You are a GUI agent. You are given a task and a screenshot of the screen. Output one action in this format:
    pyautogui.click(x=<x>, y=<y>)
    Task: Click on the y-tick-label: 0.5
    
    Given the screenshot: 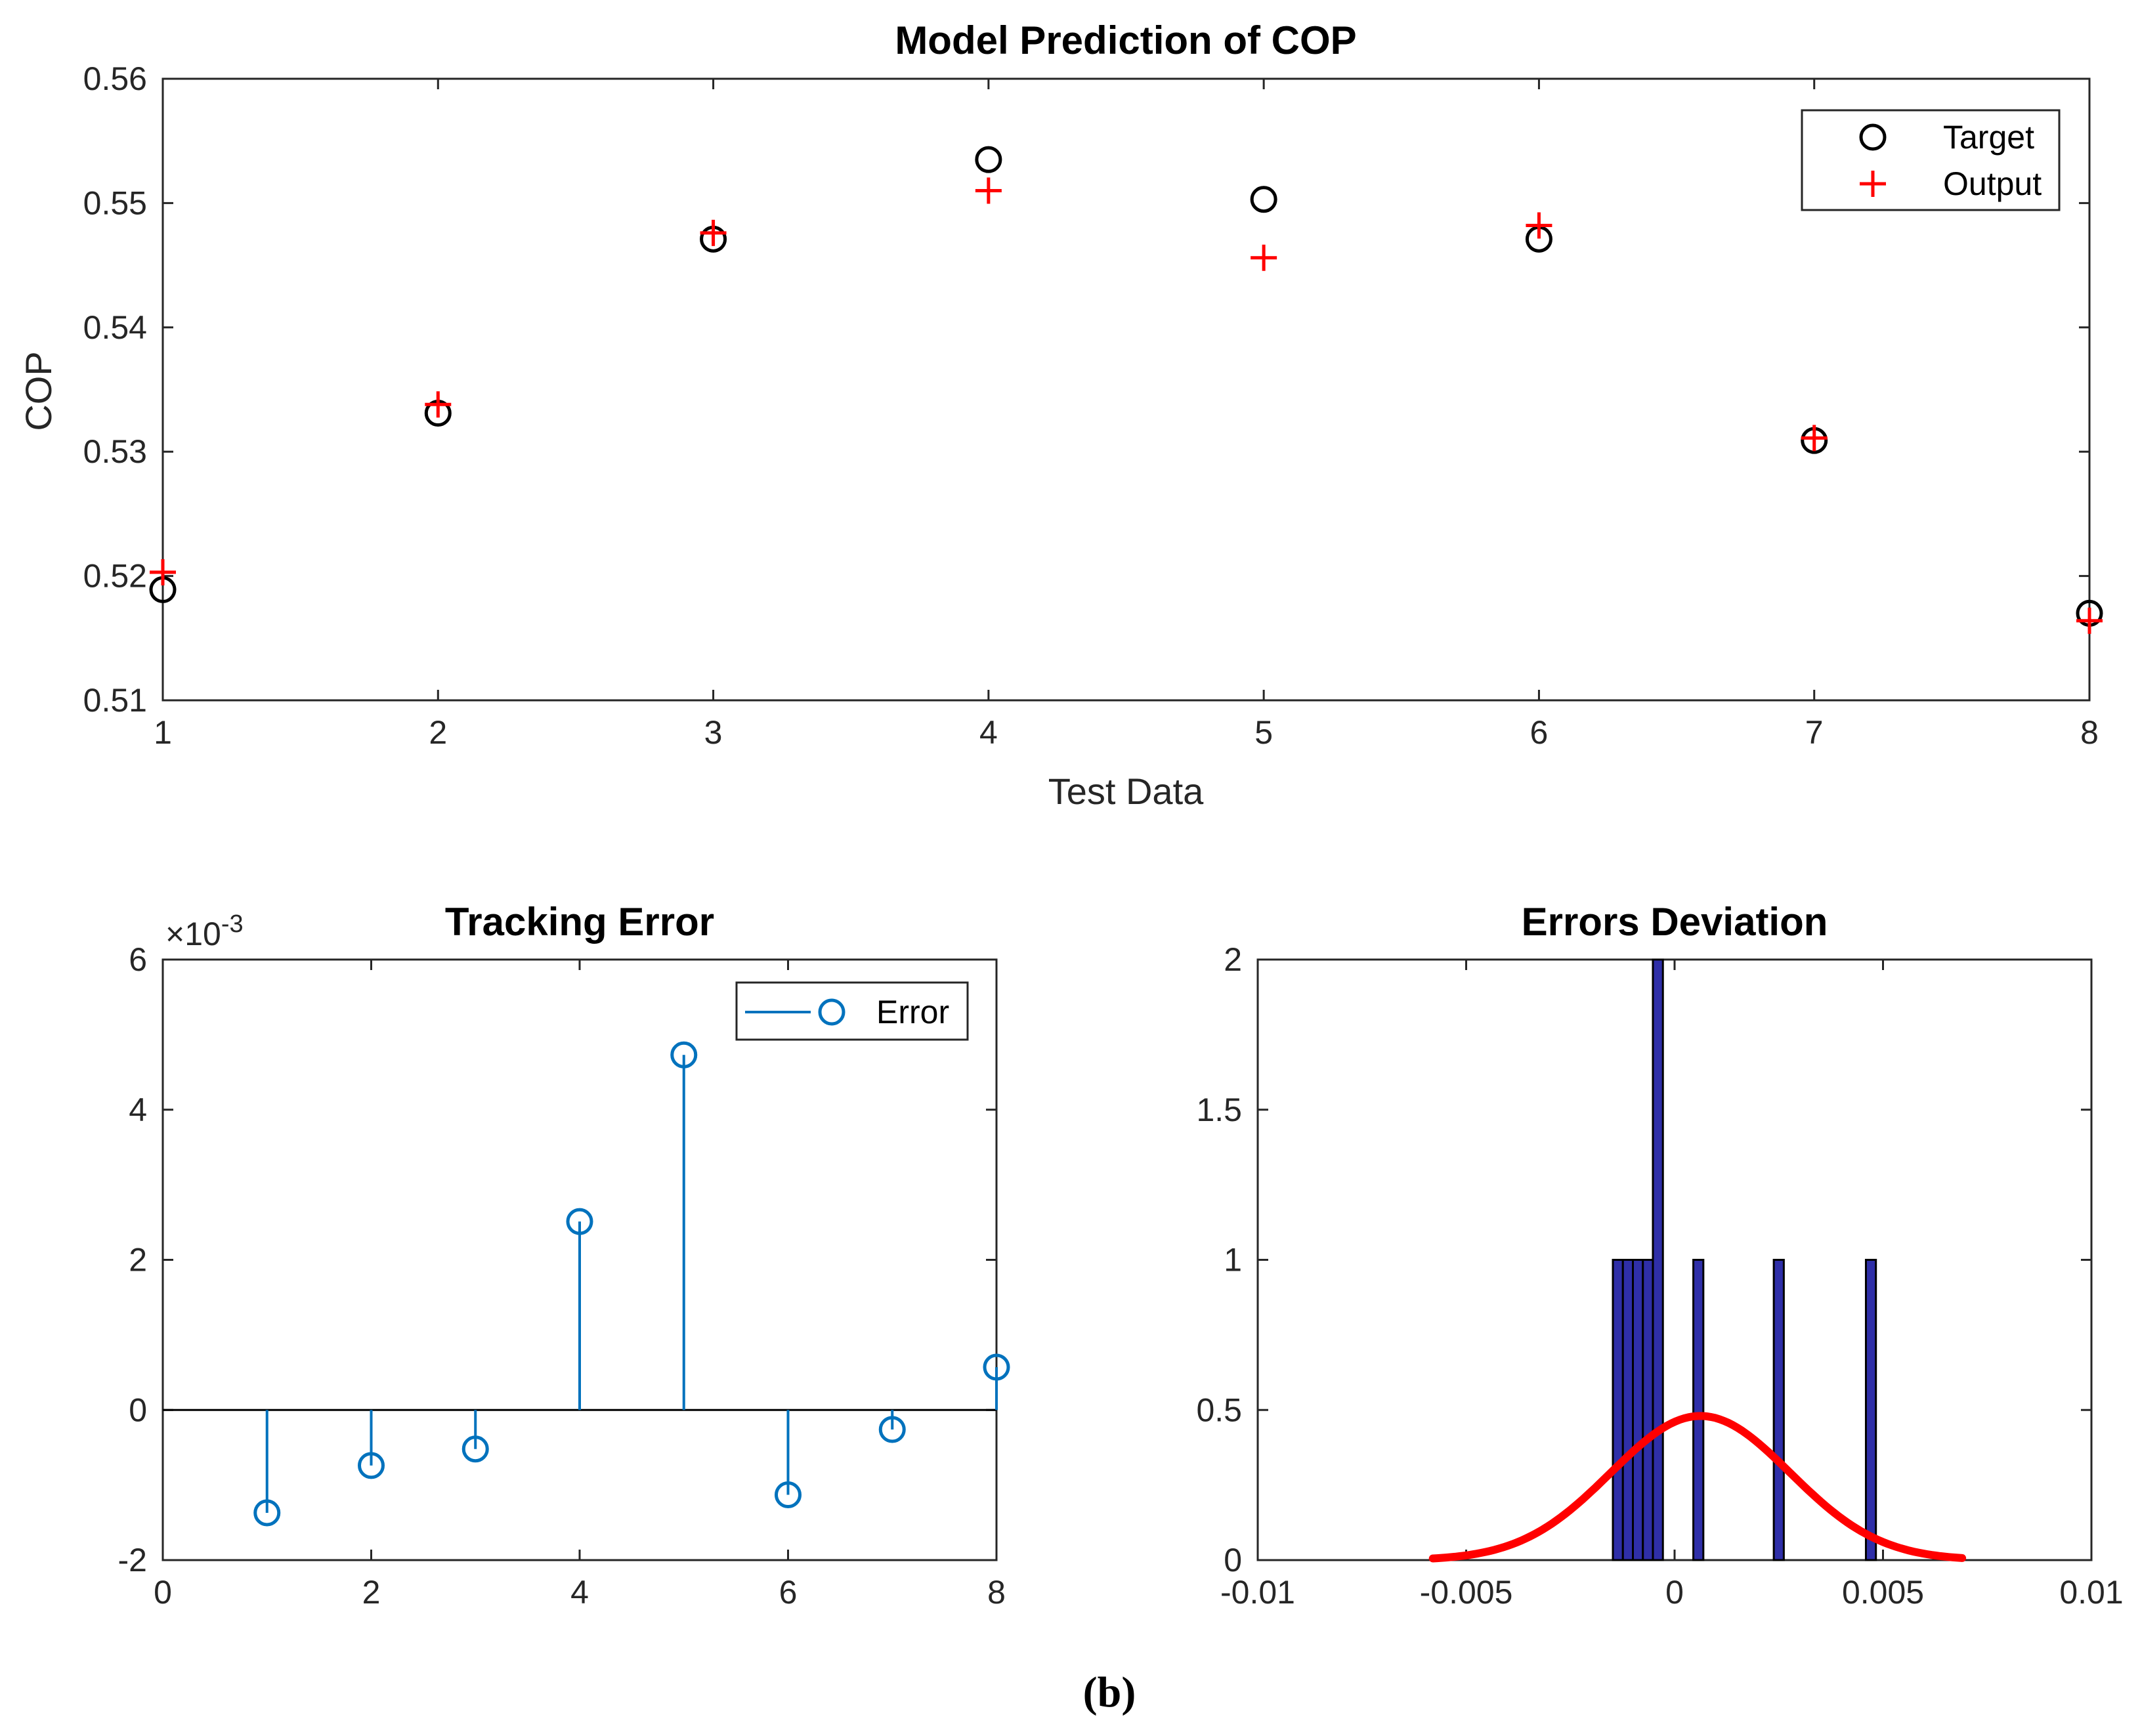 What is the action you would take?
    pyautogui.click(x=1219, y=1410)
    